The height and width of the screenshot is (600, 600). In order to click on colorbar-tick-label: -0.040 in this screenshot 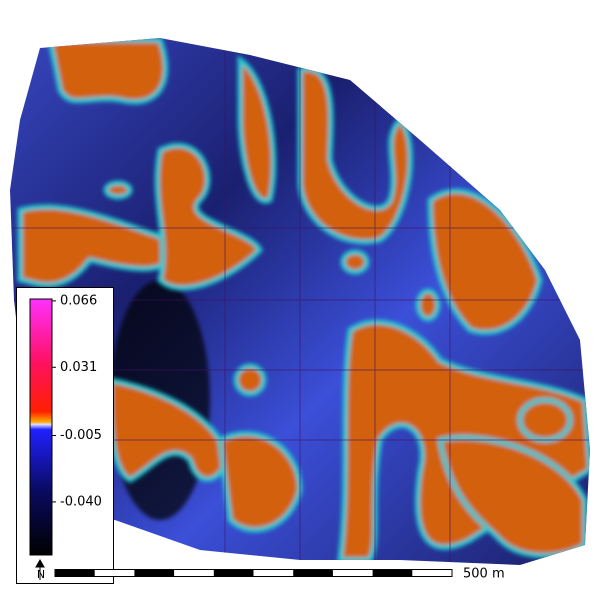, I will do `click(81, 501)`.